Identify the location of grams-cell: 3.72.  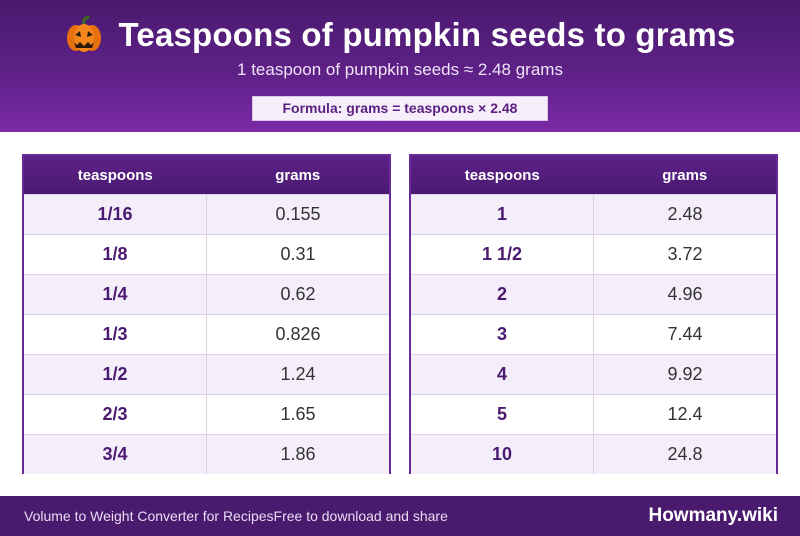
(685, 254).